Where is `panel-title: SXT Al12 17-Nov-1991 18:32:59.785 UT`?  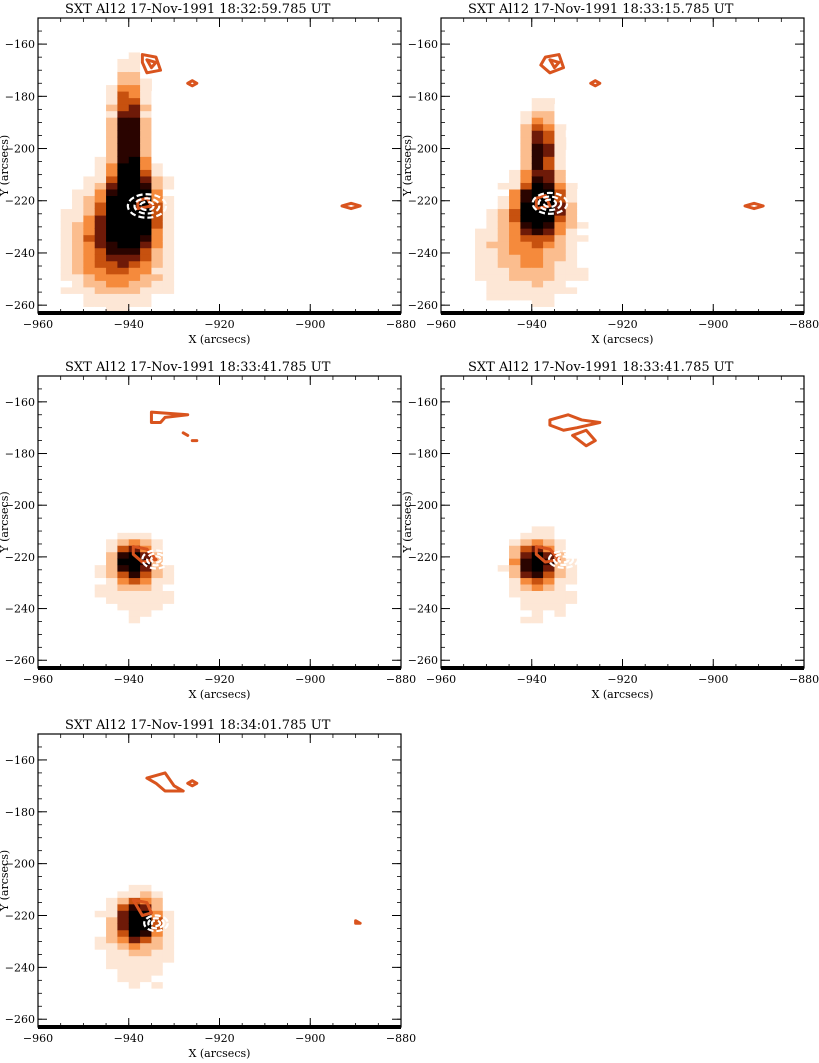
panel-title: SXT Al12 17-Nov-1991 18:32:59.785 UT is located at coordinates (198, 9).